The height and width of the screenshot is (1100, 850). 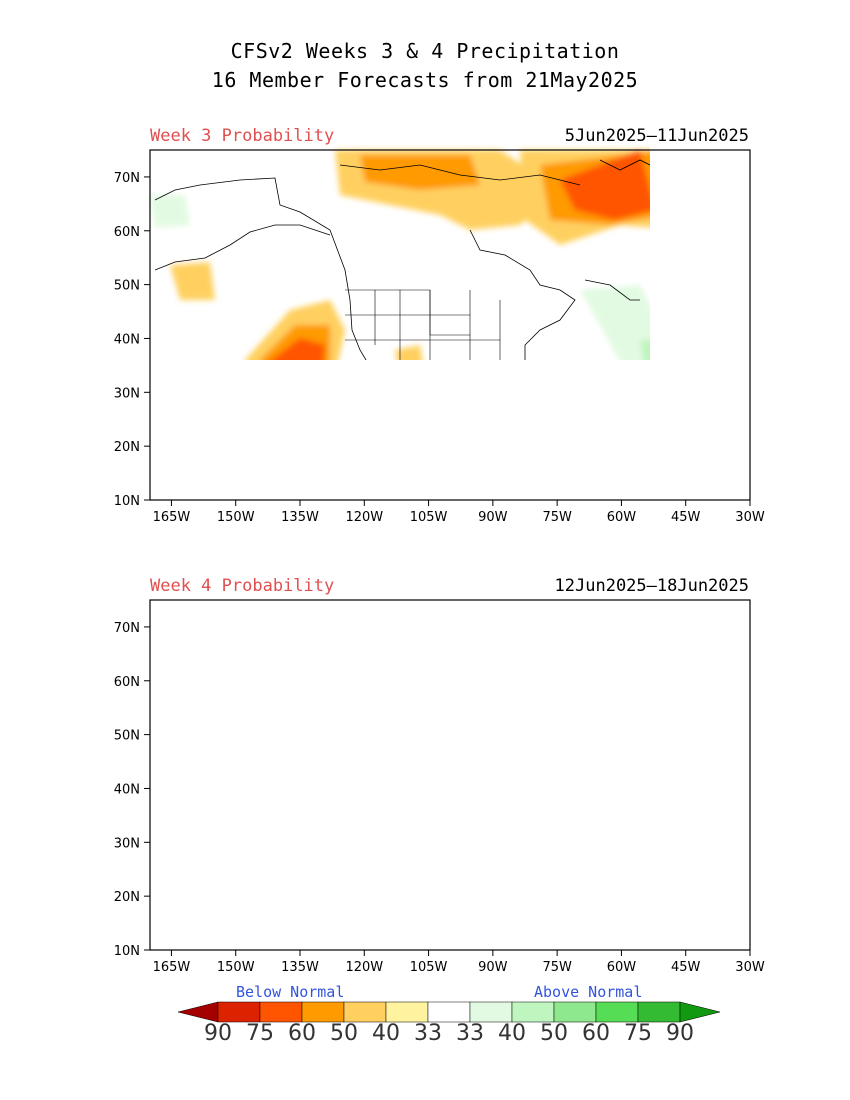 I want to click on week4-label: Week 4 Probability, so click(x=242, y=586).